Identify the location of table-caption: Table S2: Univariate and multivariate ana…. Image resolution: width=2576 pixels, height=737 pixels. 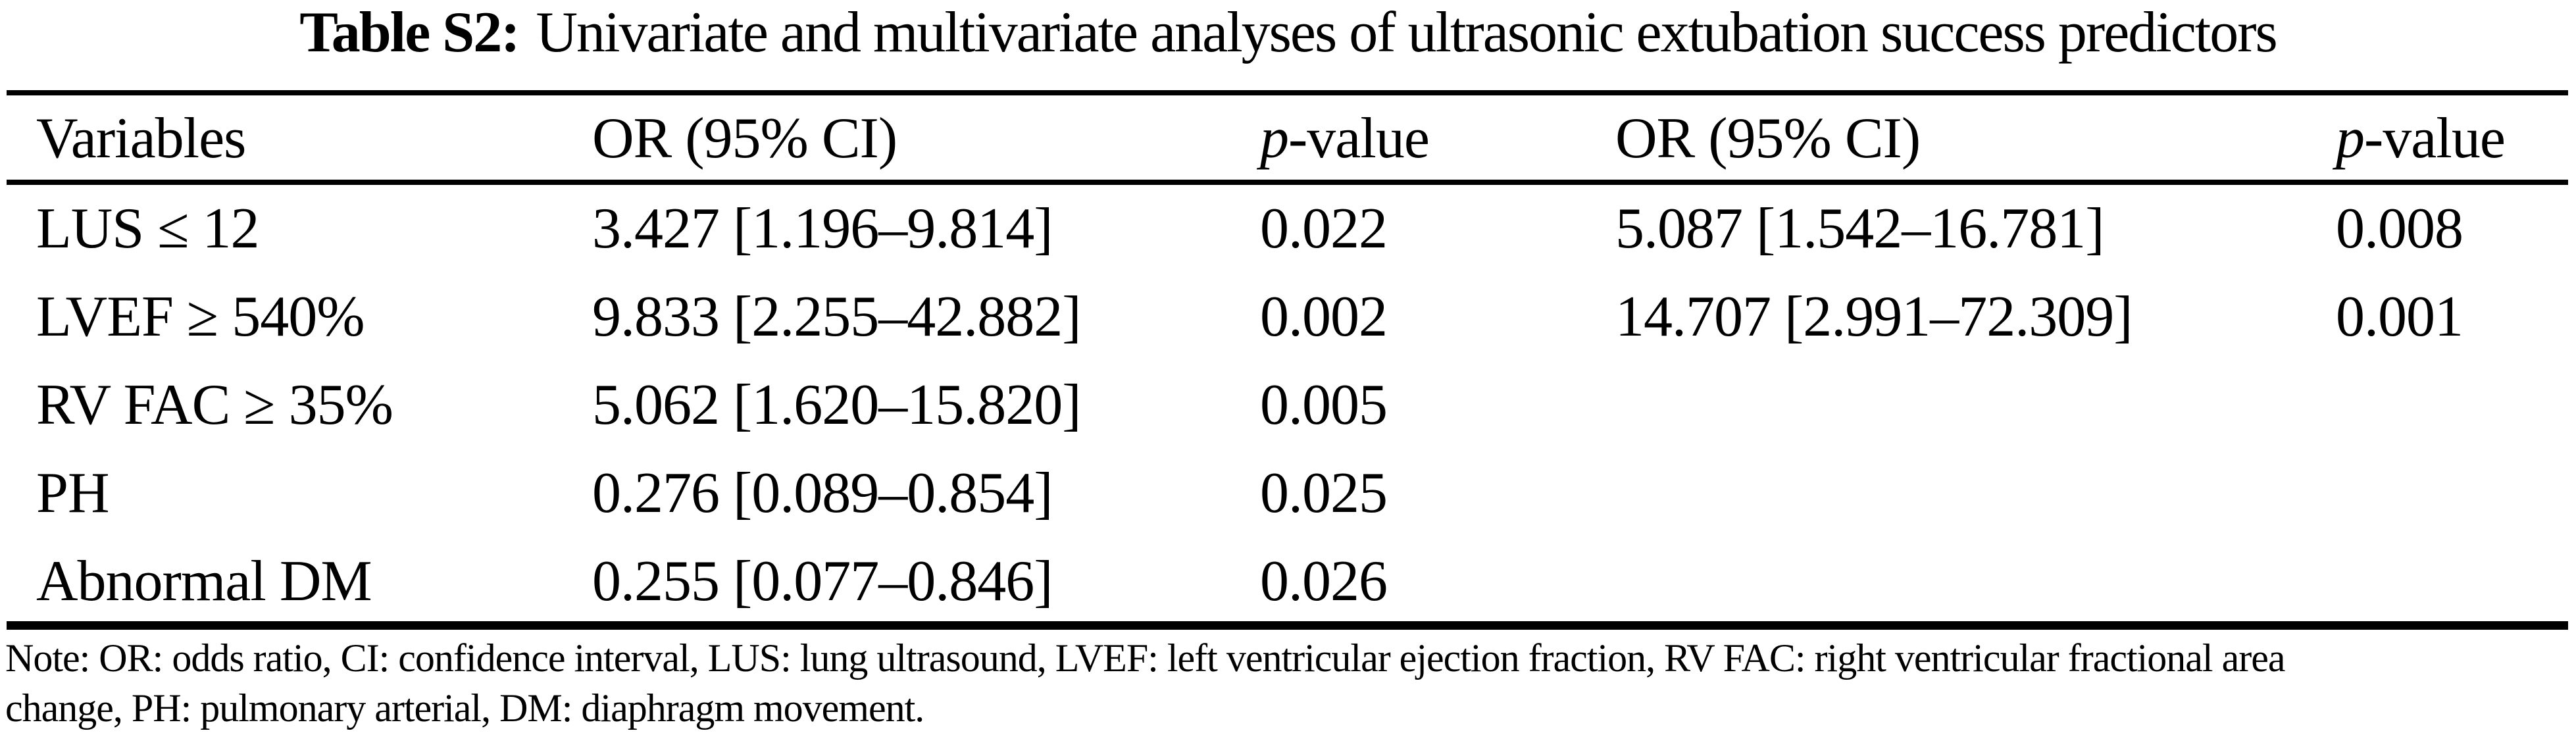
(1288, 32).